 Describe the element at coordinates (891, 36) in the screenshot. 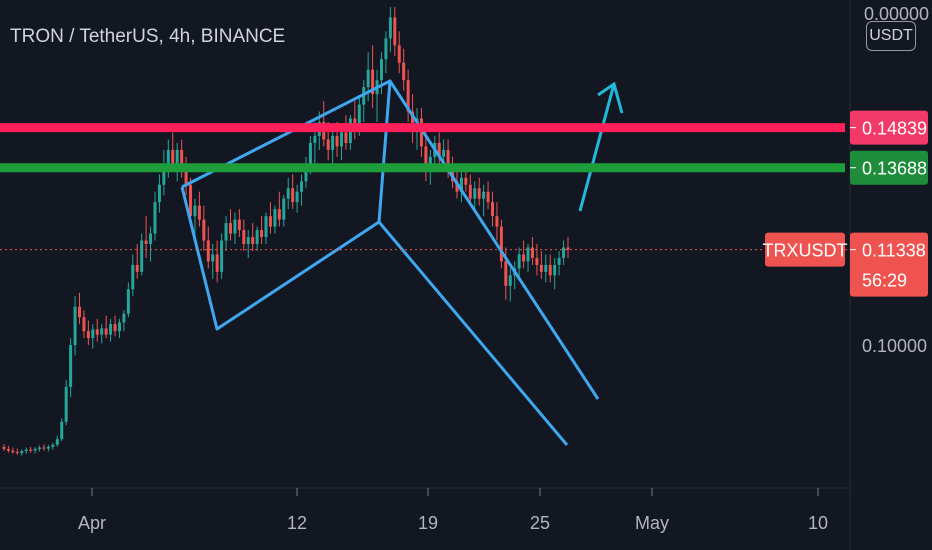

I see `currency-button: USDT` at that location.